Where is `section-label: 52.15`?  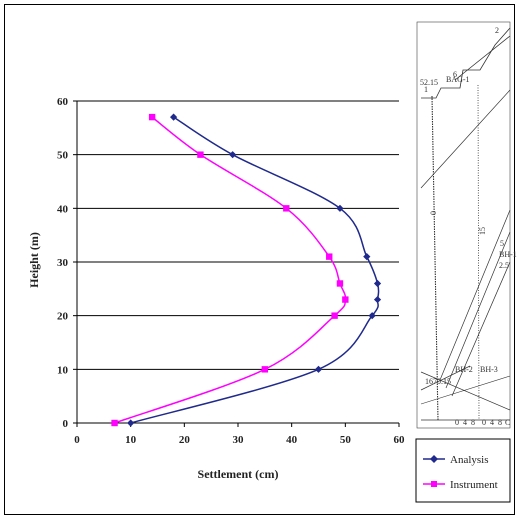 section-label: 52.15 is located at coordinates (429, 82).